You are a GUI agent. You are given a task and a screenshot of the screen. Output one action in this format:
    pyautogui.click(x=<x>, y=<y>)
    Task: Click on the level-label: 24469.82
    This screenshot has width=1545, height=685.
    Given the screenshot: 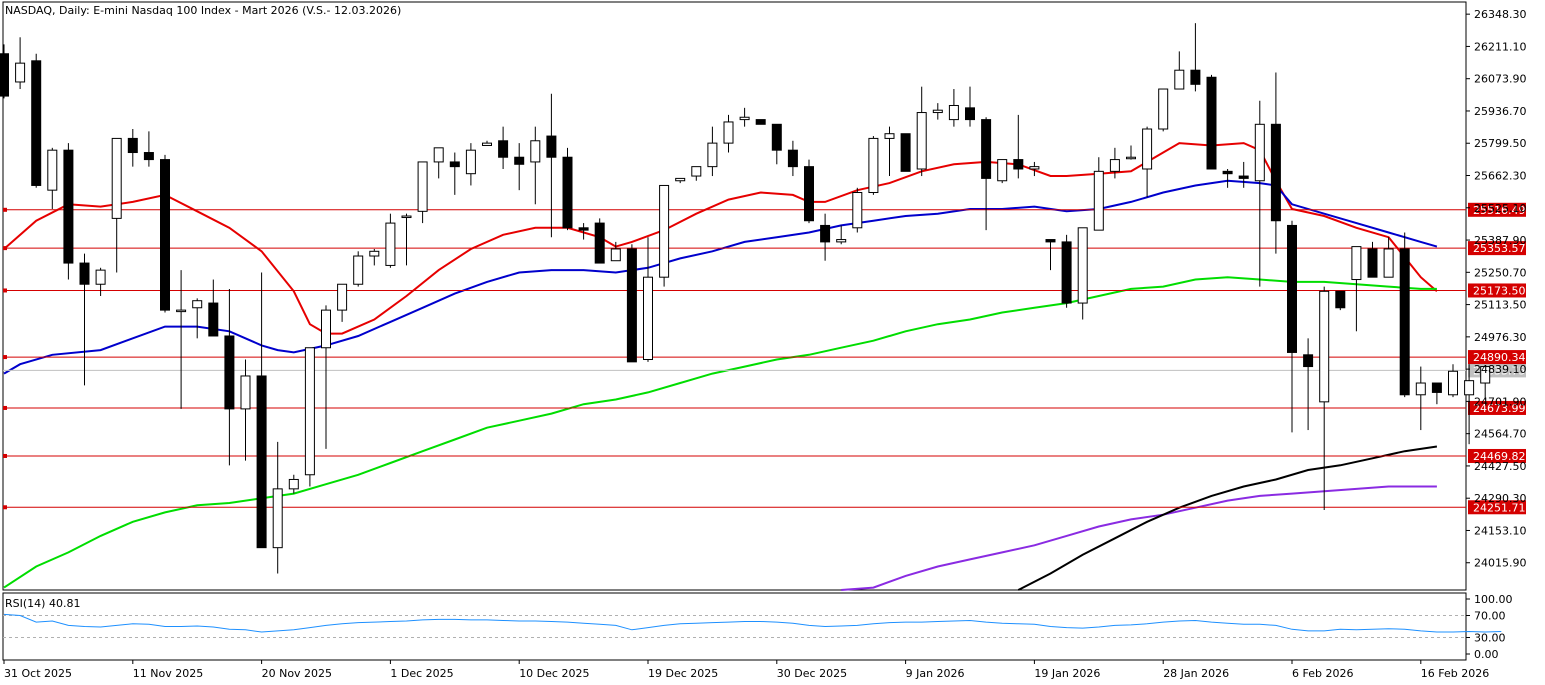 What is the action you would take?
    pyautogui.click(x=1499, y=456)
    